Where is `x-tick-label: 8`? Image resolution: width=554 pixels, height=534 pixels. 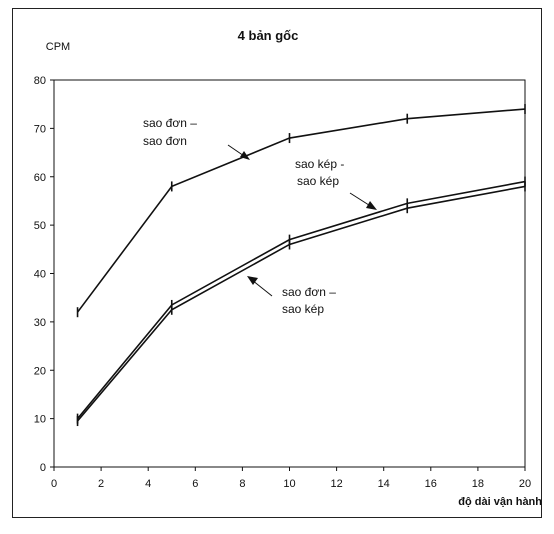 x-tick-label: 8 is located at coordinates (242, 484).